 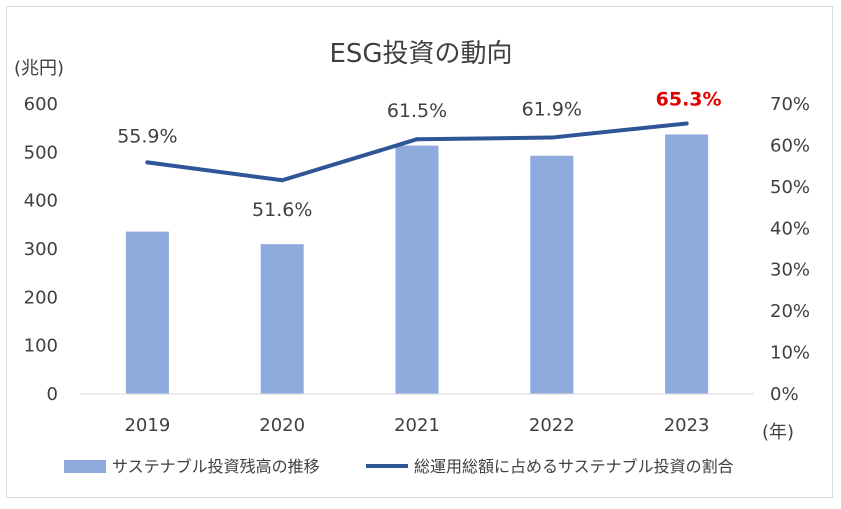 What do you see at coordinates (41, 201) in the screenshot?
I see `left-tick-label: 400` at bounding box center [41, 201].